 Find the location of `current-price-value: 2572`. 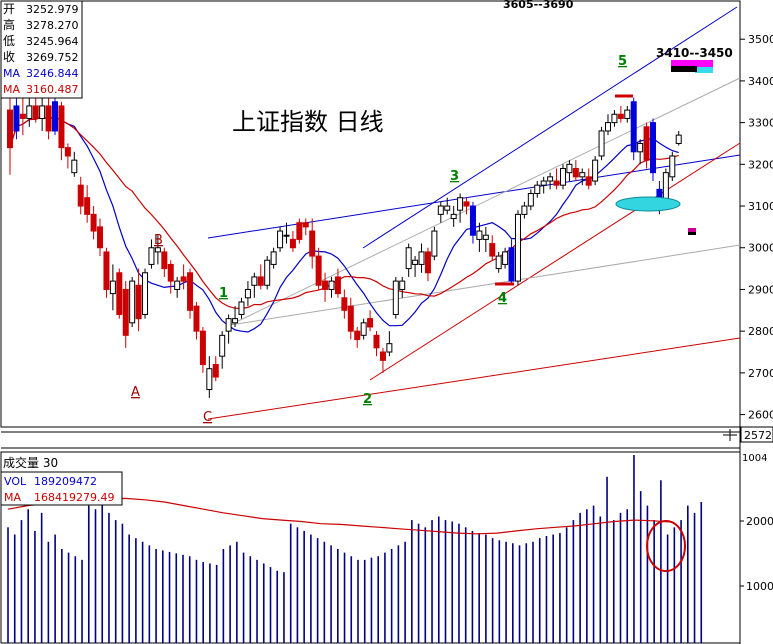

current-price-value: 2572 is located at coordinates (758, 435).